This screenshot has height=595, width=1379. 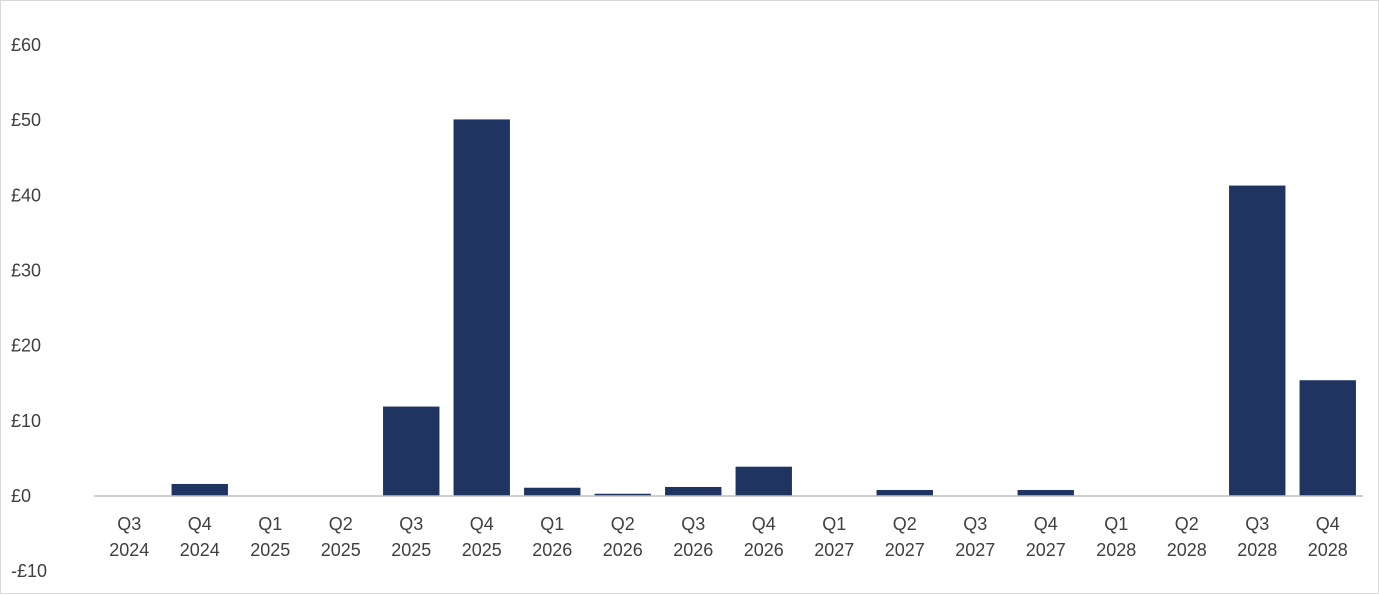 I want to click on x-category-label: Q1 2025, so click(x=270, y=537).